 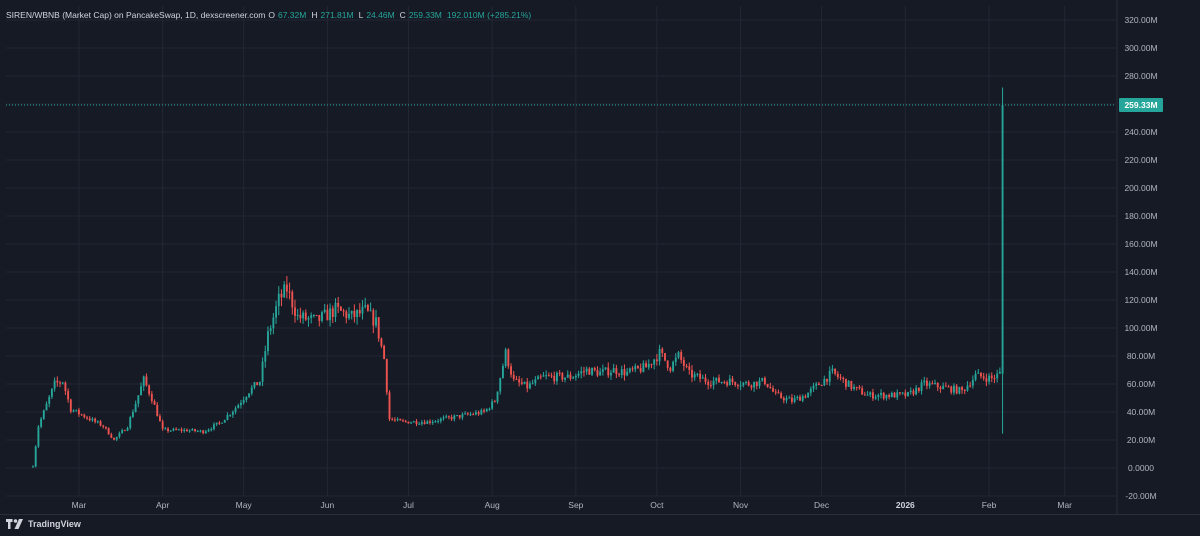 What do you see at coordinates (43, 524) in the screenshot?
I see `tradingview-logo: TradingView` at bounding box center [43, 524].